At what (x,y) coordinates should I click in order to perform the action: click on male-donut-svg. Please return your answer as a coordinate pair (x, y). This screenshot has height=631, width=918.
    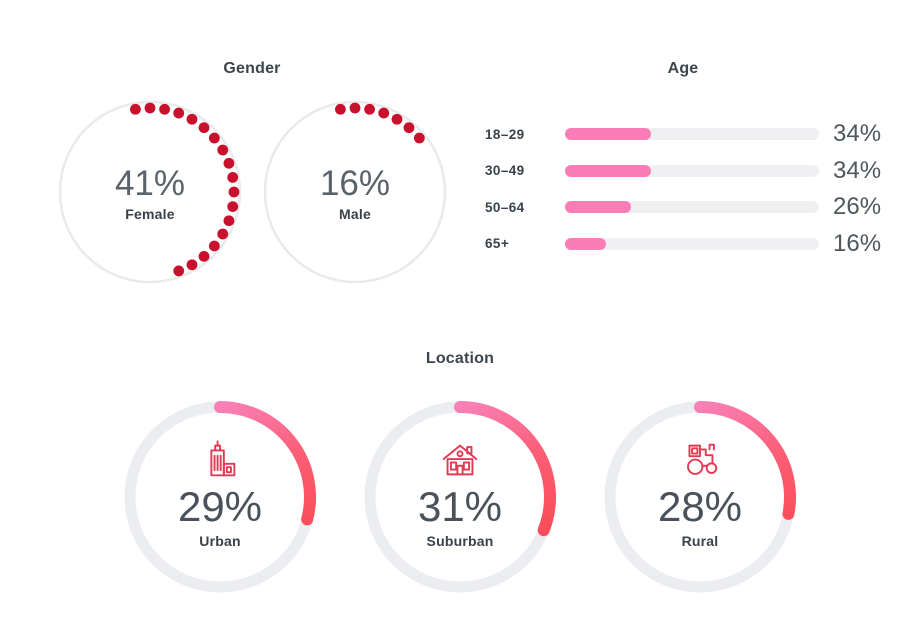
    Looking at the image, I should click on (355, 192).